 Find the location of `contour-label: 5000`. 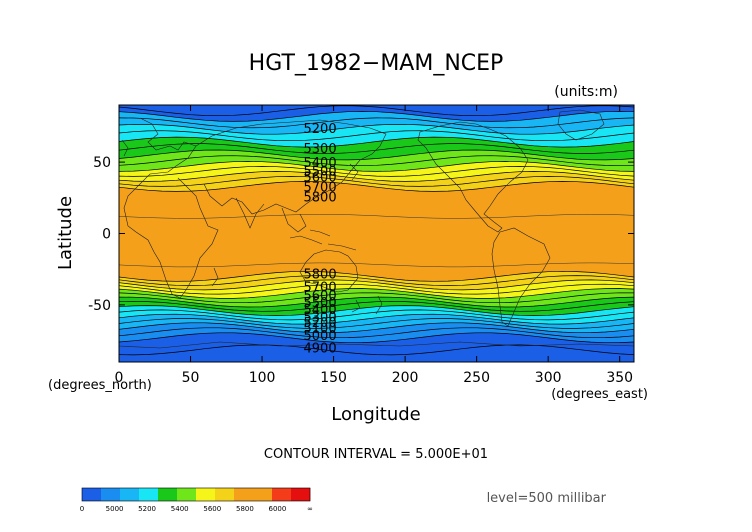

contour-label: 5000 is located at coordinates (320, 336).